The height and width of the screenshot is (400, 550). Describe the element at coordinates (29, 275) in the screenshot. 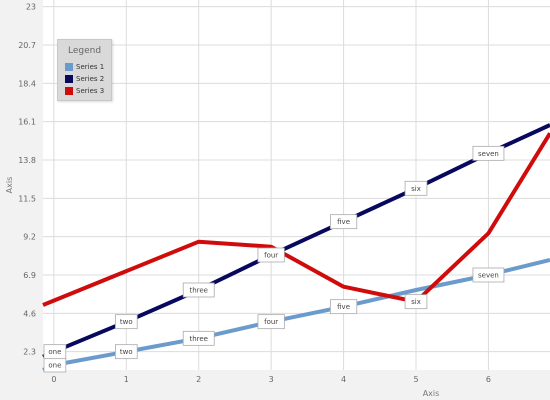

I see `y-tick-label: 6.9` at that location.